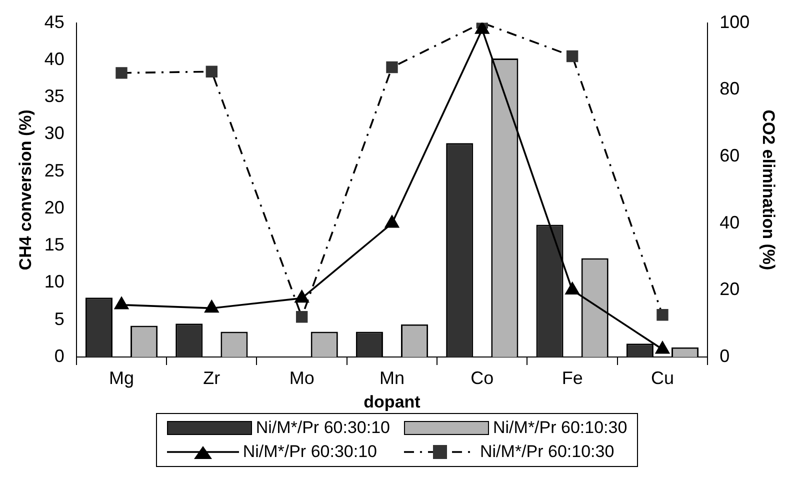 The width and height of the screenshot is (794, 487). Describe the element at coordinates (54, 207) in the screenshot. I see `y-tick-label: 20` at that location.